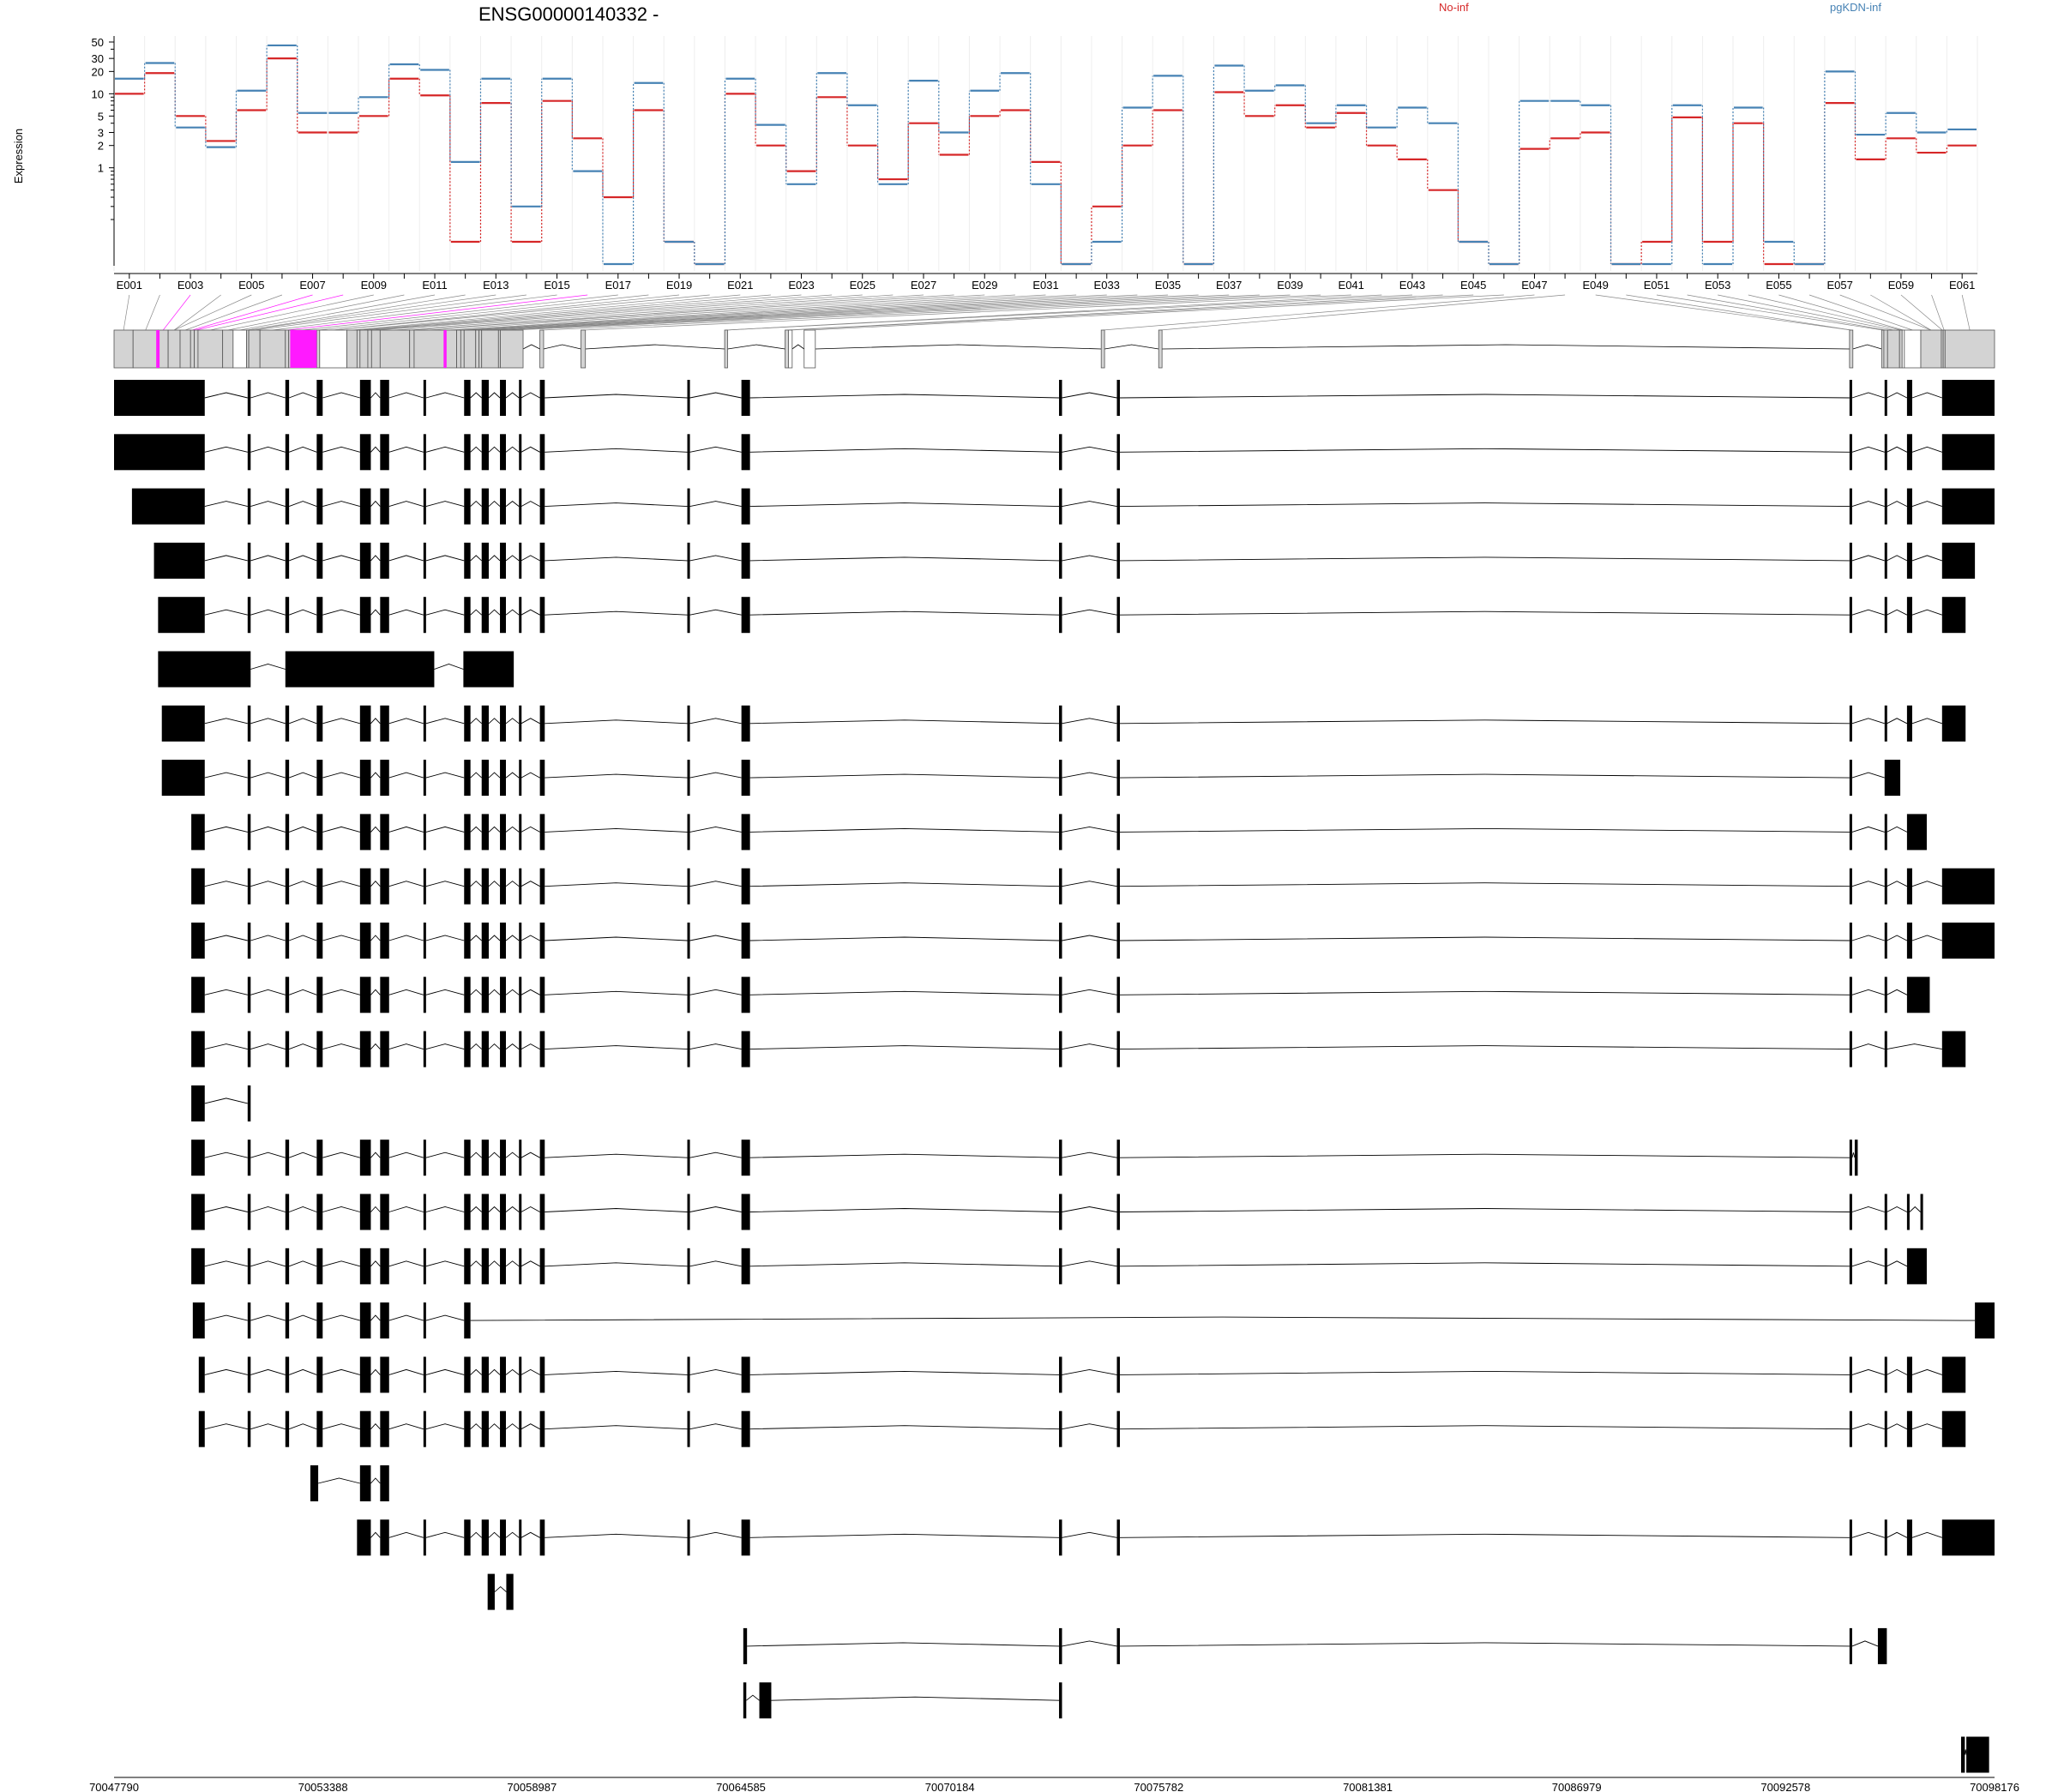 Image resolution: width=2058 pixels, height=1792 pixels. Describe the element at coordinates (1534, 285) in the screenshot. I see `x-tick-label-e047: E047` at that location.